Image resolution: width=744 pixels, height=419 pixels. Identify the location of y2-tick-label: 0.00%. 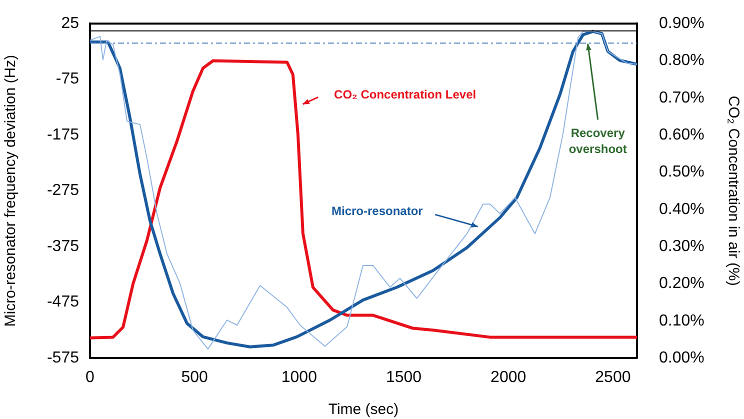
(681, 357).